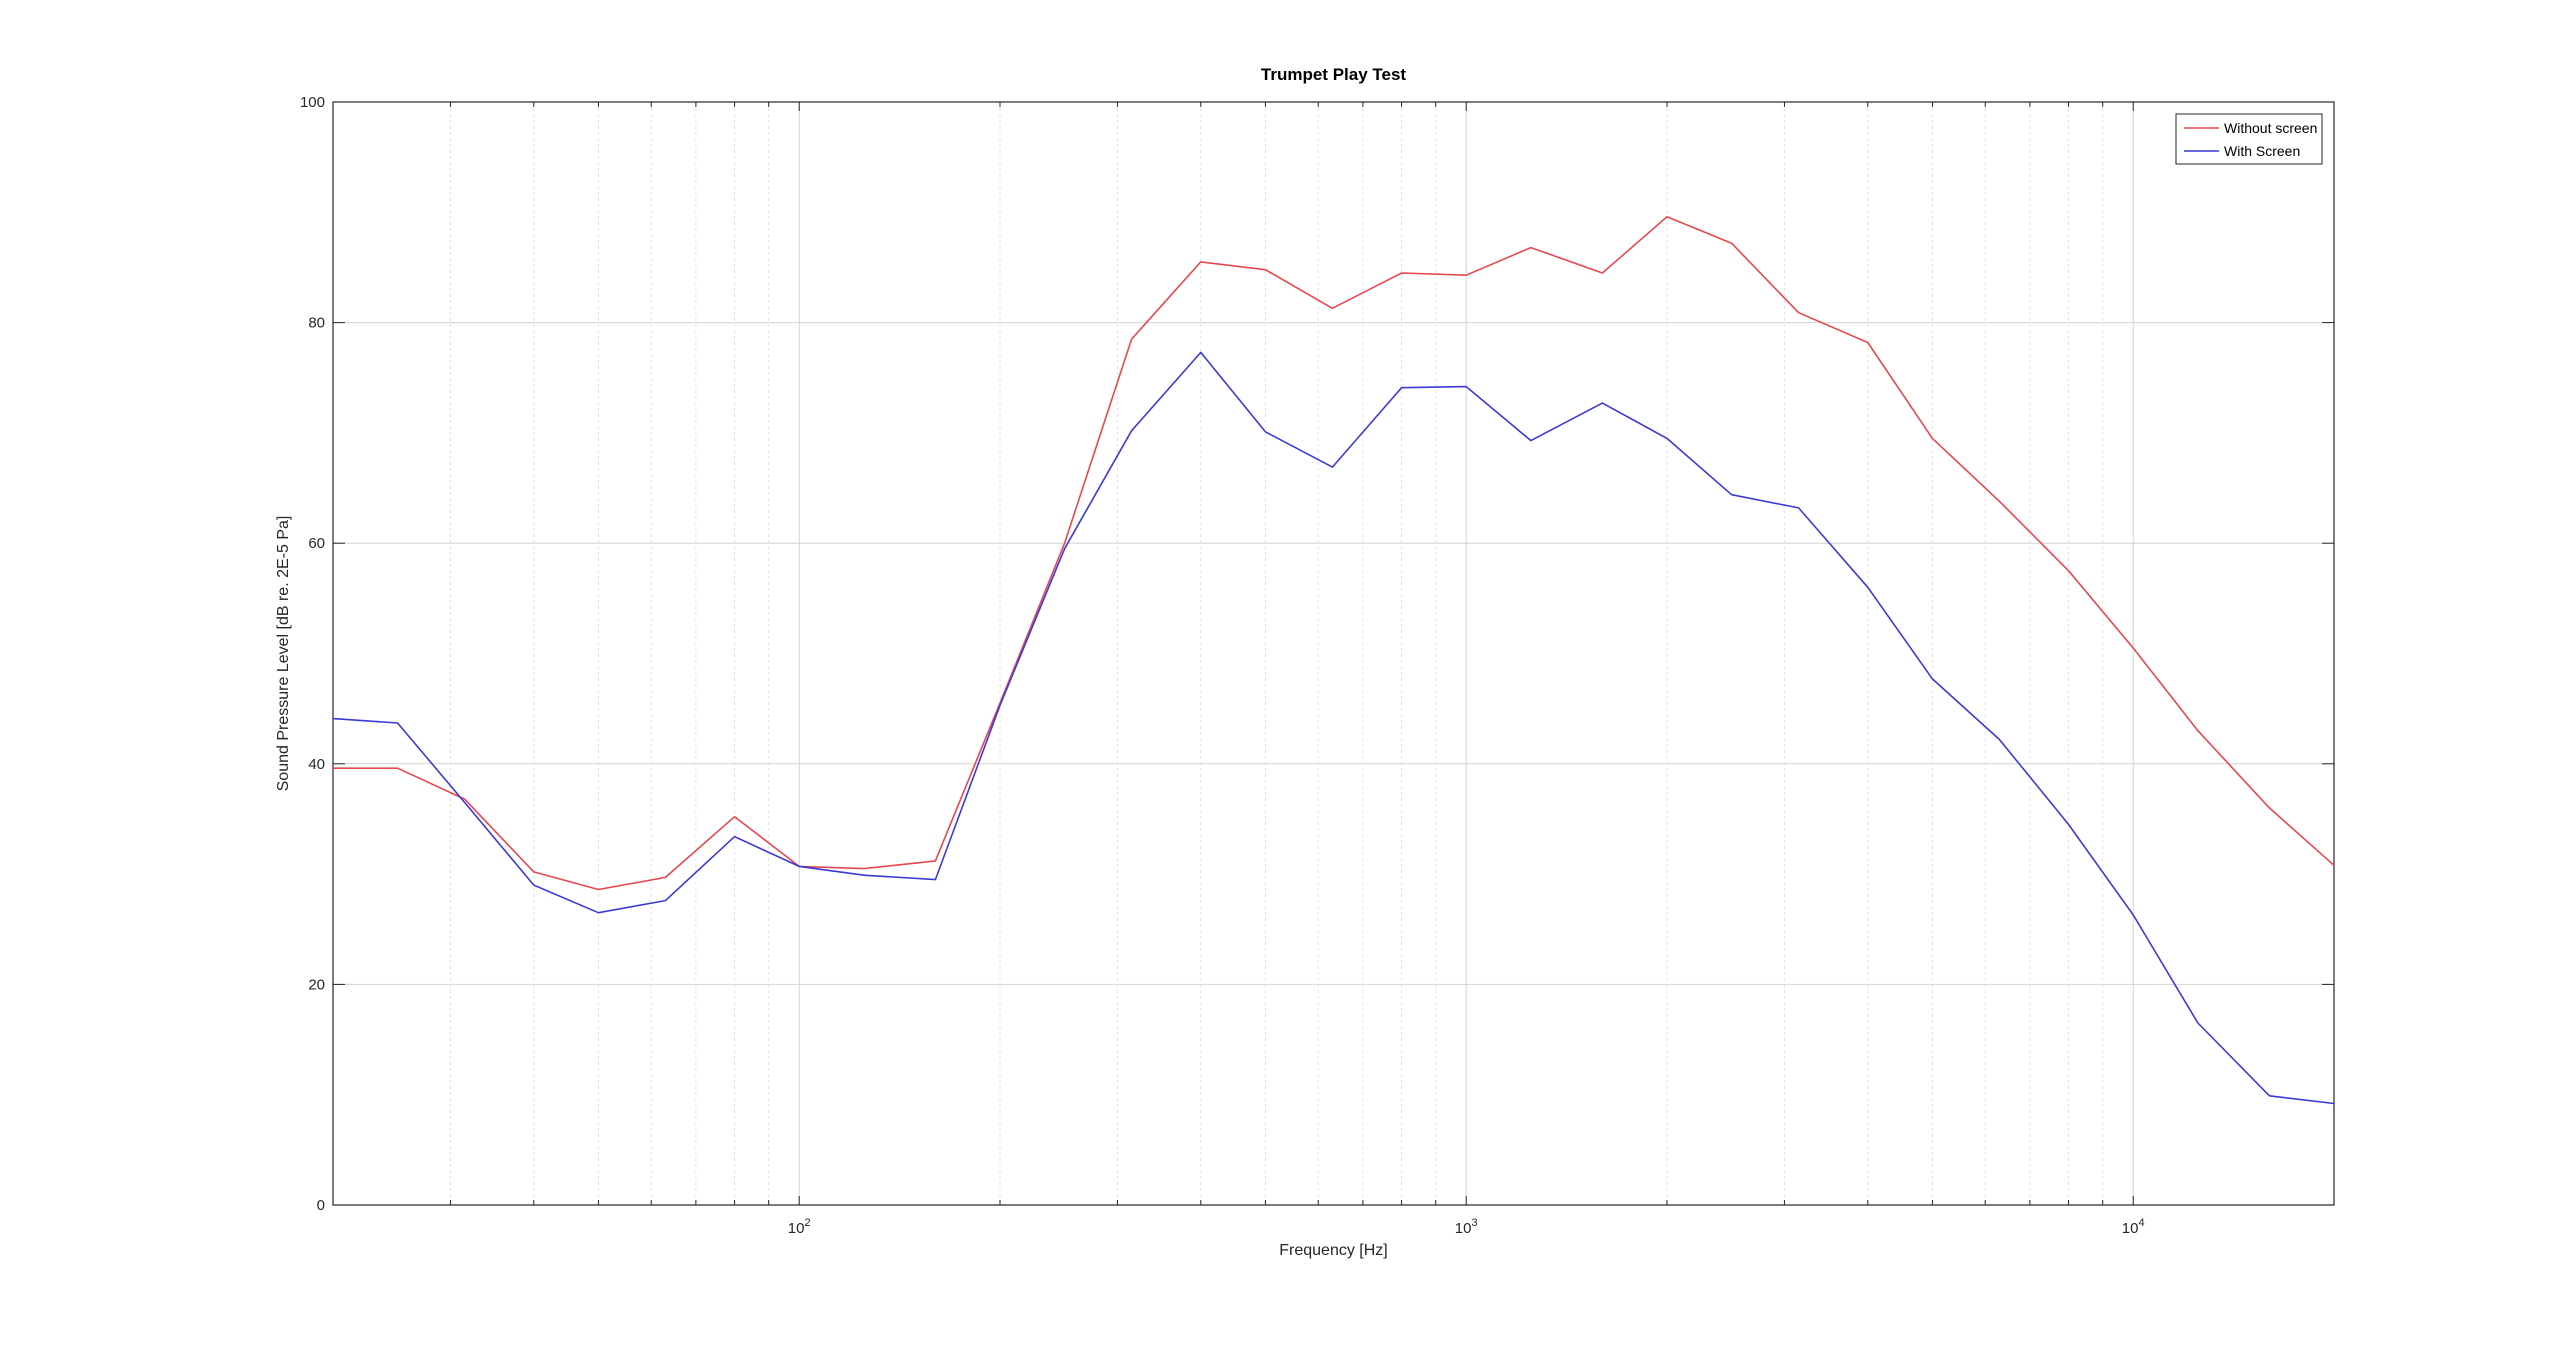  What do you see at coordinates (316, 764) in the screenshot?
I see `y-tick-label: 40` at bounding box center [316, 764].